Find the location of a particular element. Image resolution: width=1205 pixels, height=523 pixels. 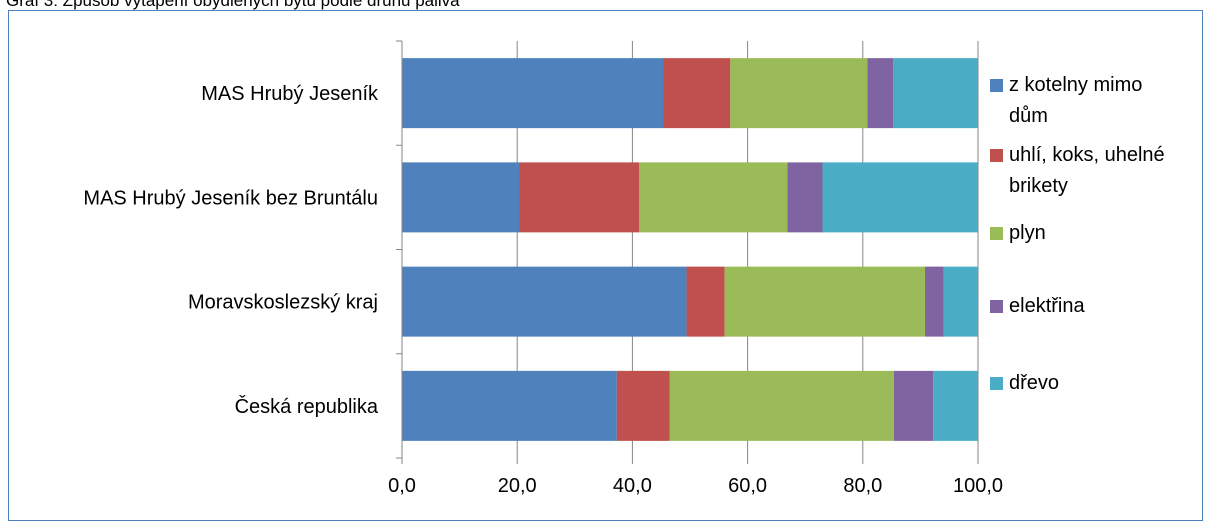

legend-label: uhlí, koks, uhelné brikety is located at coordinates (1087, 170).